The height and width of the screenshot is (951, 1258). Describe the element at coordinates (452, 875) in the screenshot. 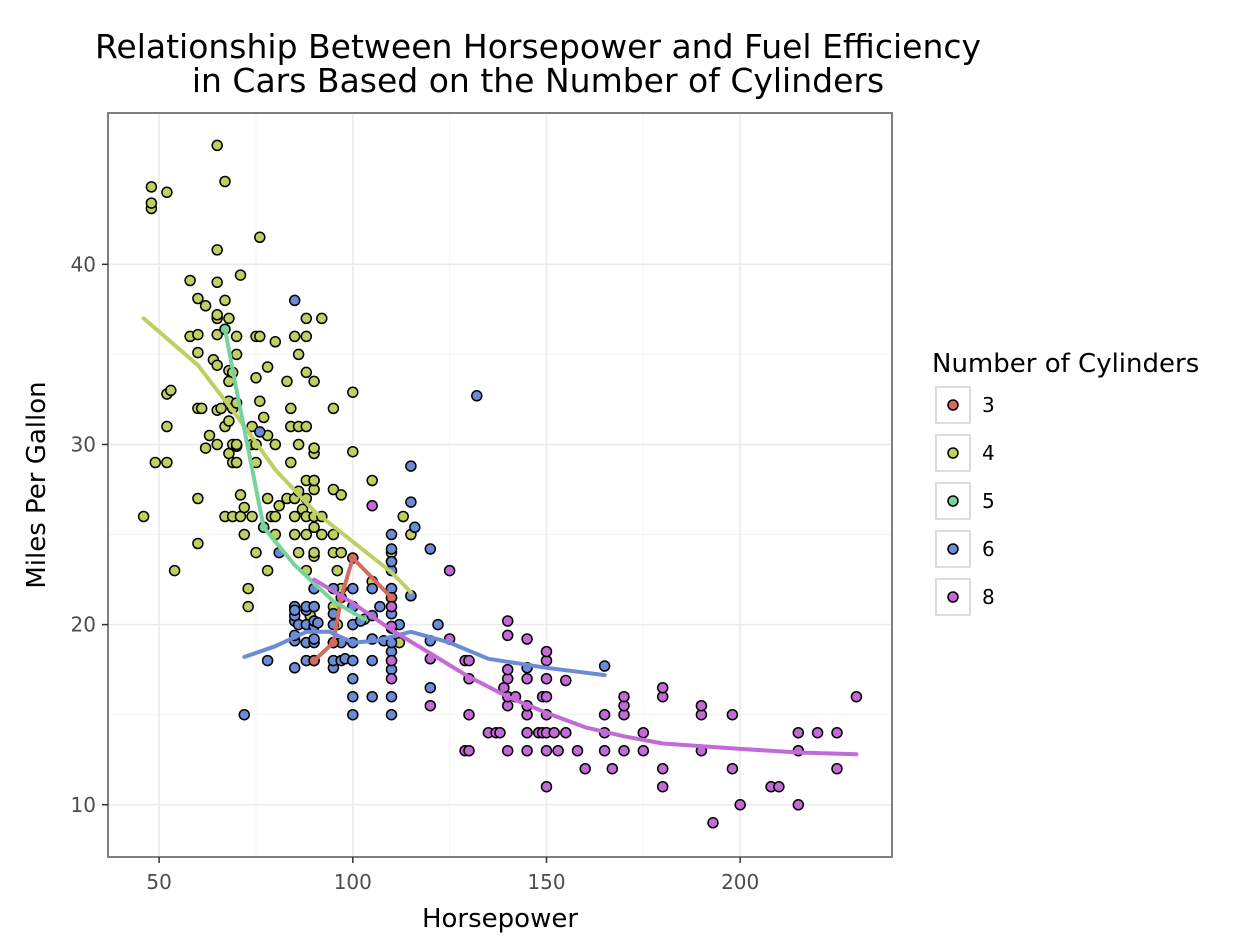

I see `x-axis: 50 100 150 200` at that location.